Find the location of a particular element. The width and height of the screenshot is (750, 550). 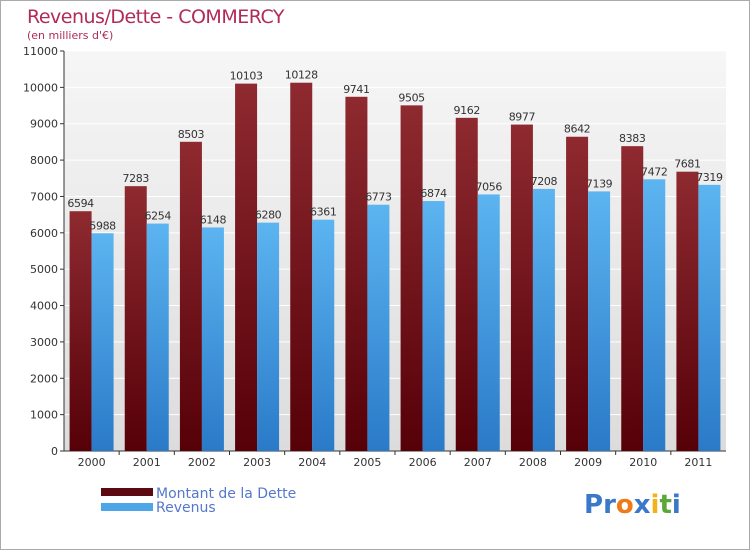

legend-swatch-revenue is located at coordinates (127, 507).